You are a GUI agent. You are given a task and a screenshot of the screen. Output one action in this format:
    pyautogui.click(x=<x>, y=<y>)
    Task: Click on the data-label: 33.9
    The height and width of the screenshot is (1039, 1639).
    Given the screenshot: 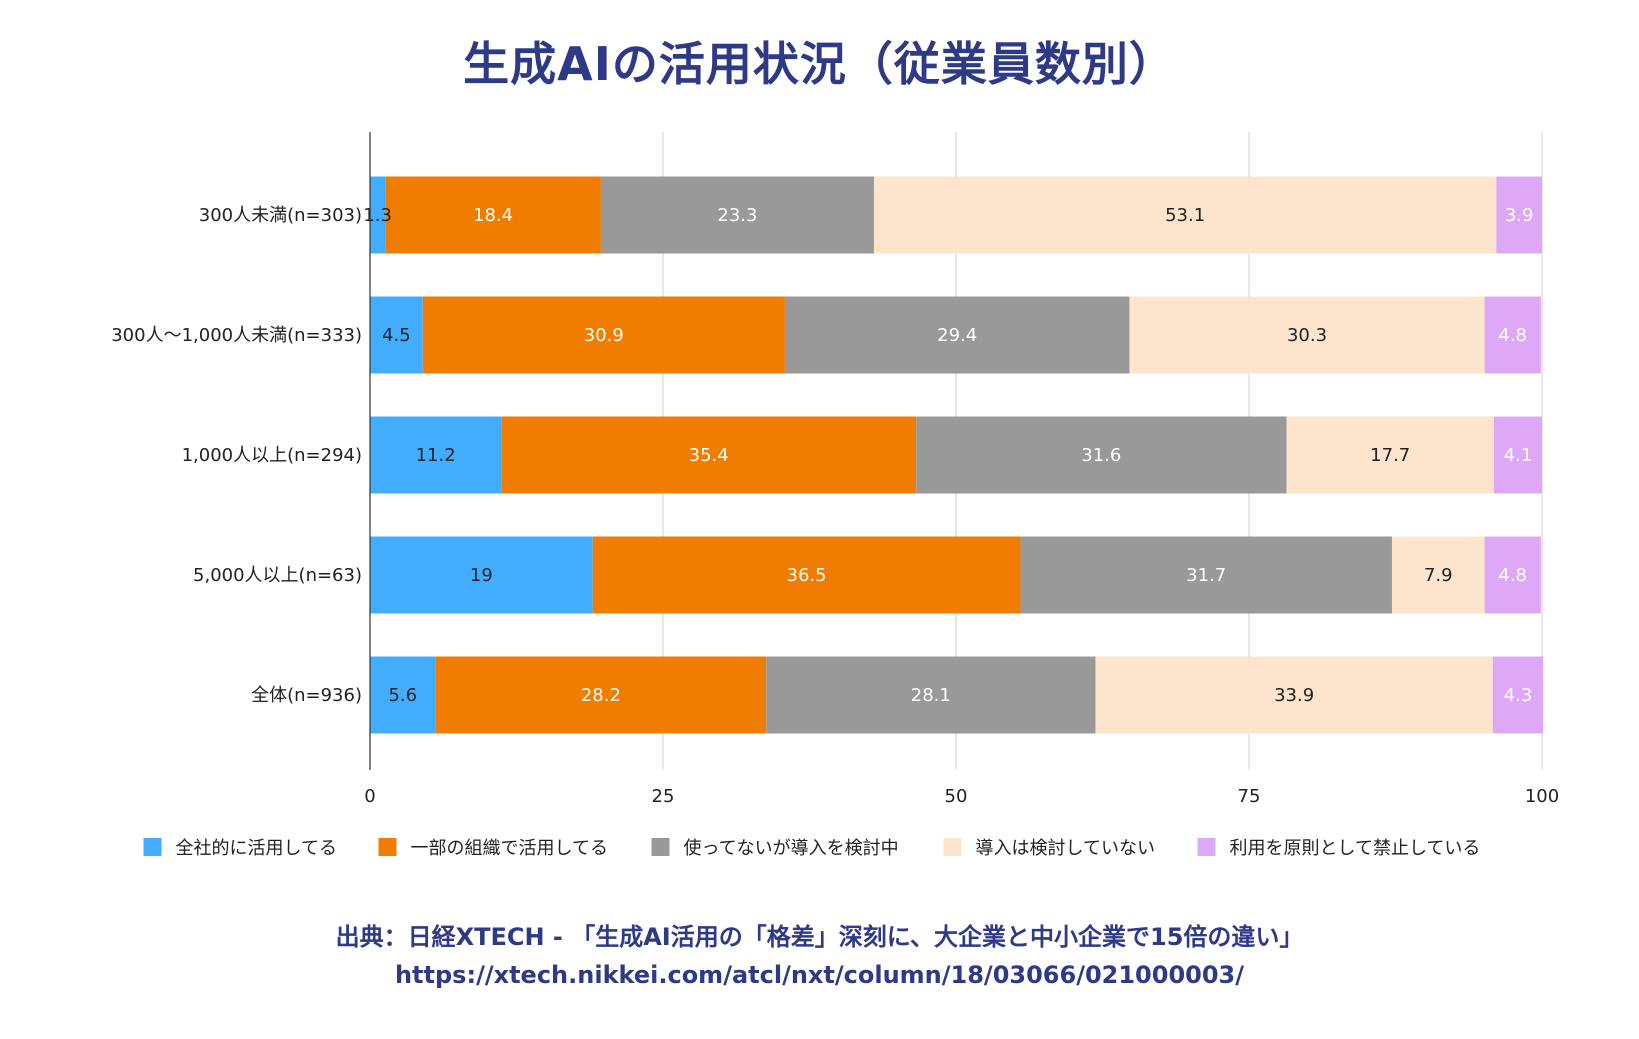 What is the action you would take?
    pyautogui.click(x=1294, y=695)
    